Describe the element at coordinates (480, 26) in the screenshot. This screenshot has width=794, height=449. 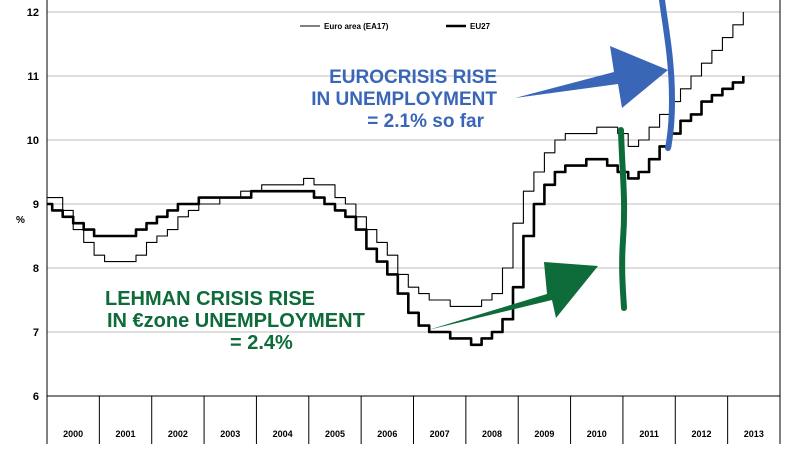
I see `legend-label: EU27` at that location.